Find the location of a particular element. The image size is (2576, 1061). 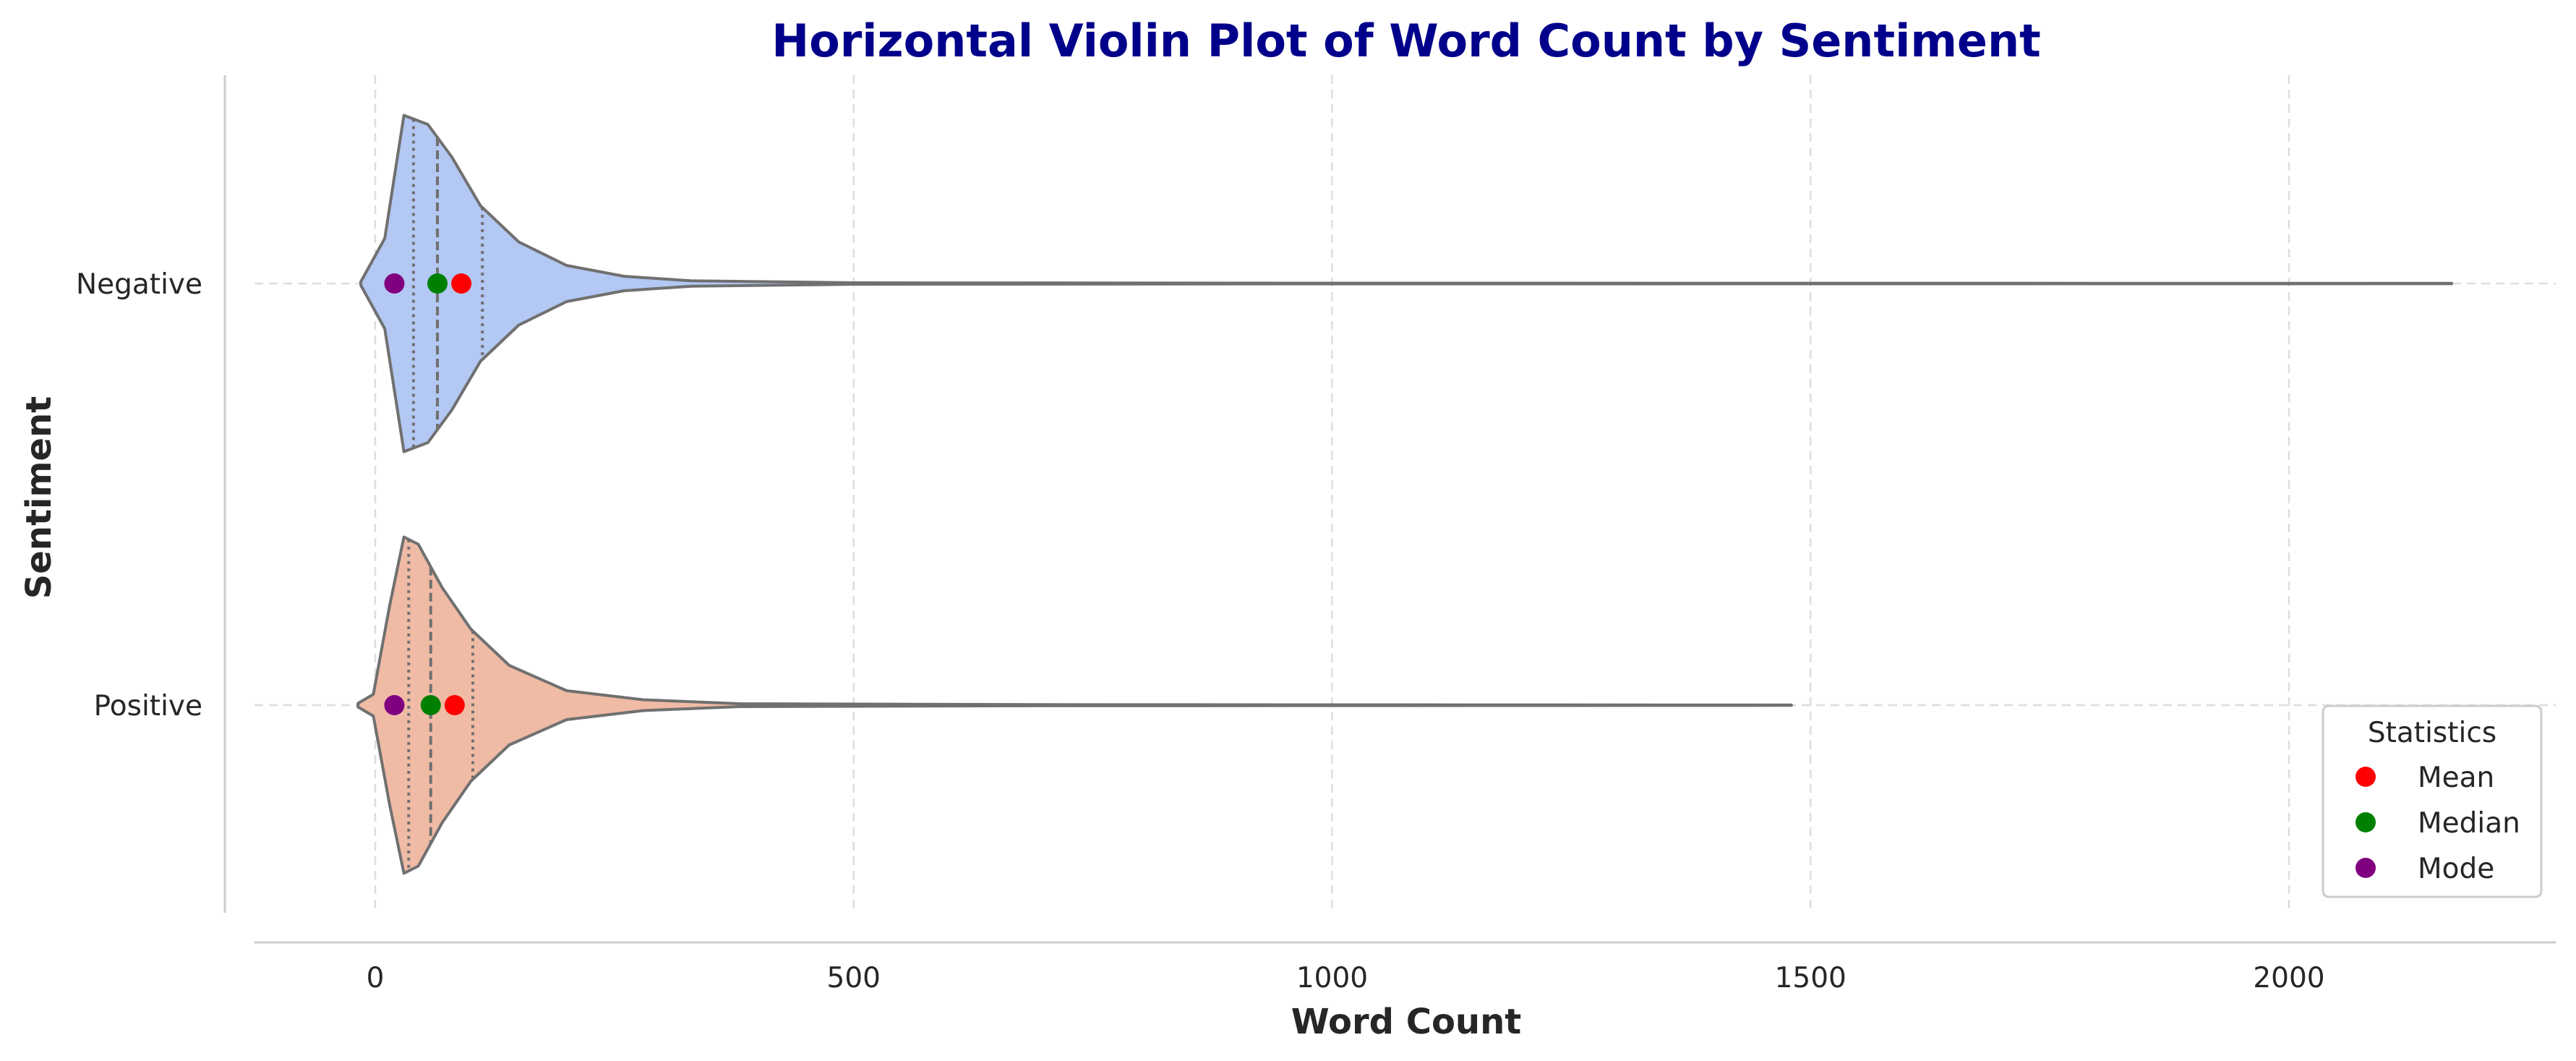

y-tick-label: Negative is located at coordinates (139, 284).